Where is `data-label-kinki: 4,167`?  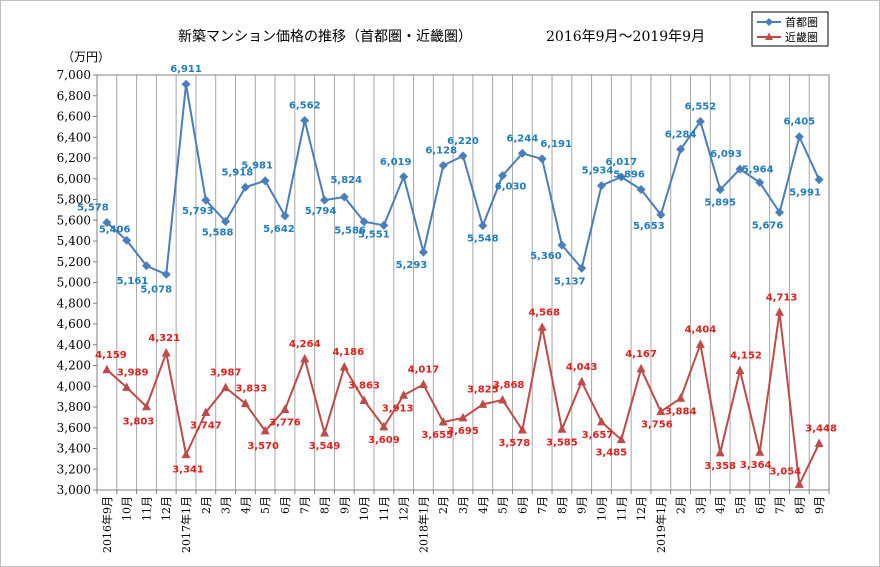
data-label-kinki: 4,167 is located at coordinates (641, 354).